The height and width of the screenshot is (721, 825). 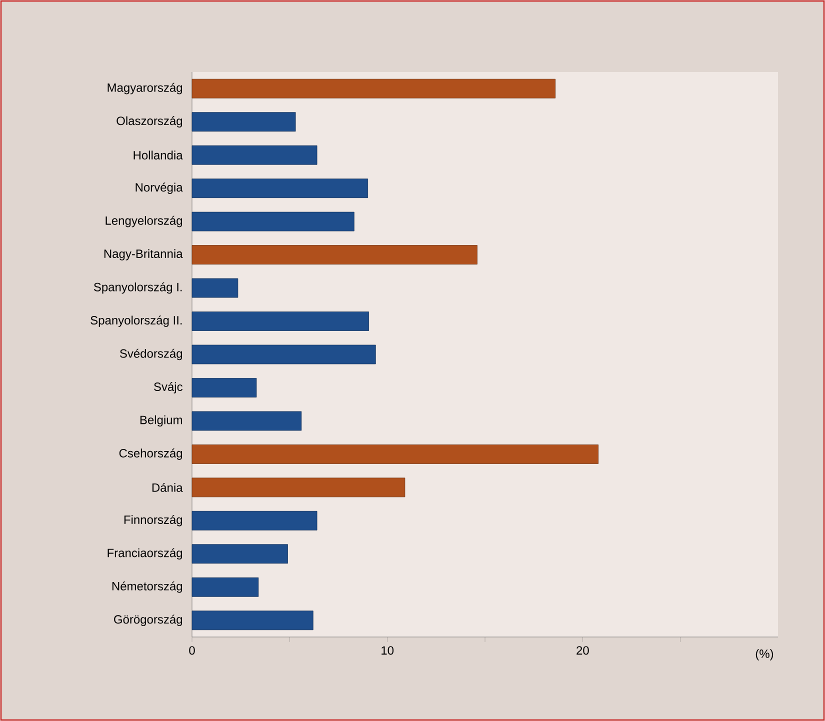 What do you see at coordinates (153, 520) in the screenshot?
I see `y-tick-label: Finnország` at bounding box center [153, 520].